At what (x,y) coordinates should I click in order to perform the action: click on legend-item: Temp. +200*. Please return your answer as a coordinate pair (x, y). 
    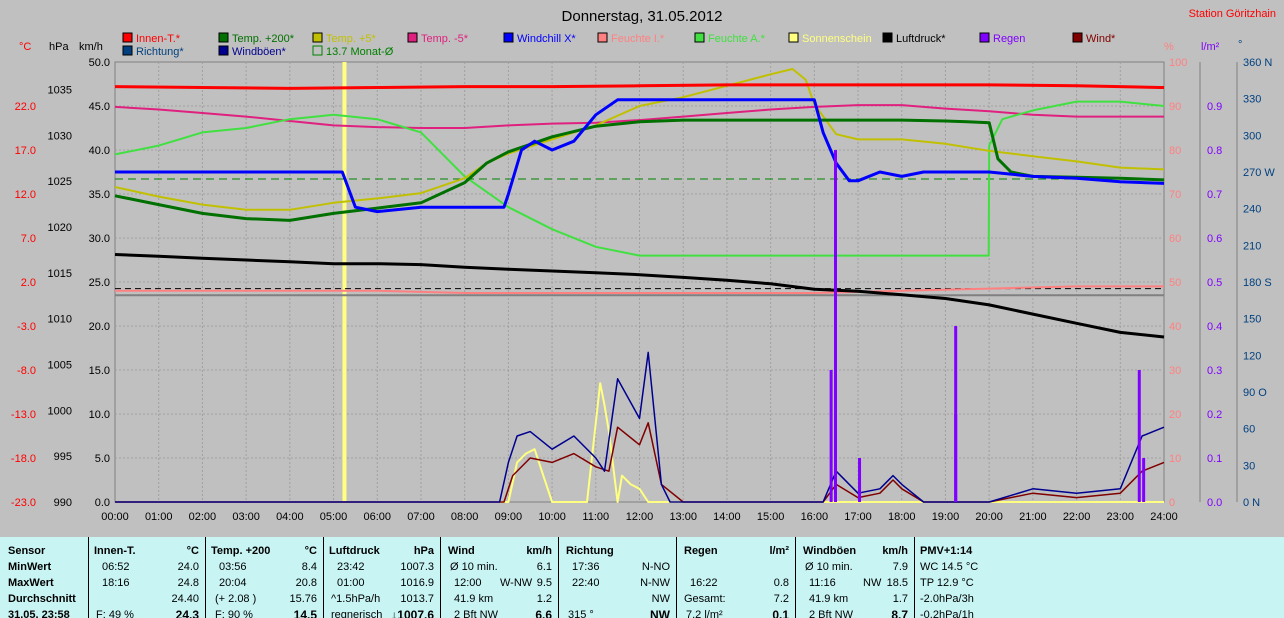
    Looking at the image, I should click on (256, 38).